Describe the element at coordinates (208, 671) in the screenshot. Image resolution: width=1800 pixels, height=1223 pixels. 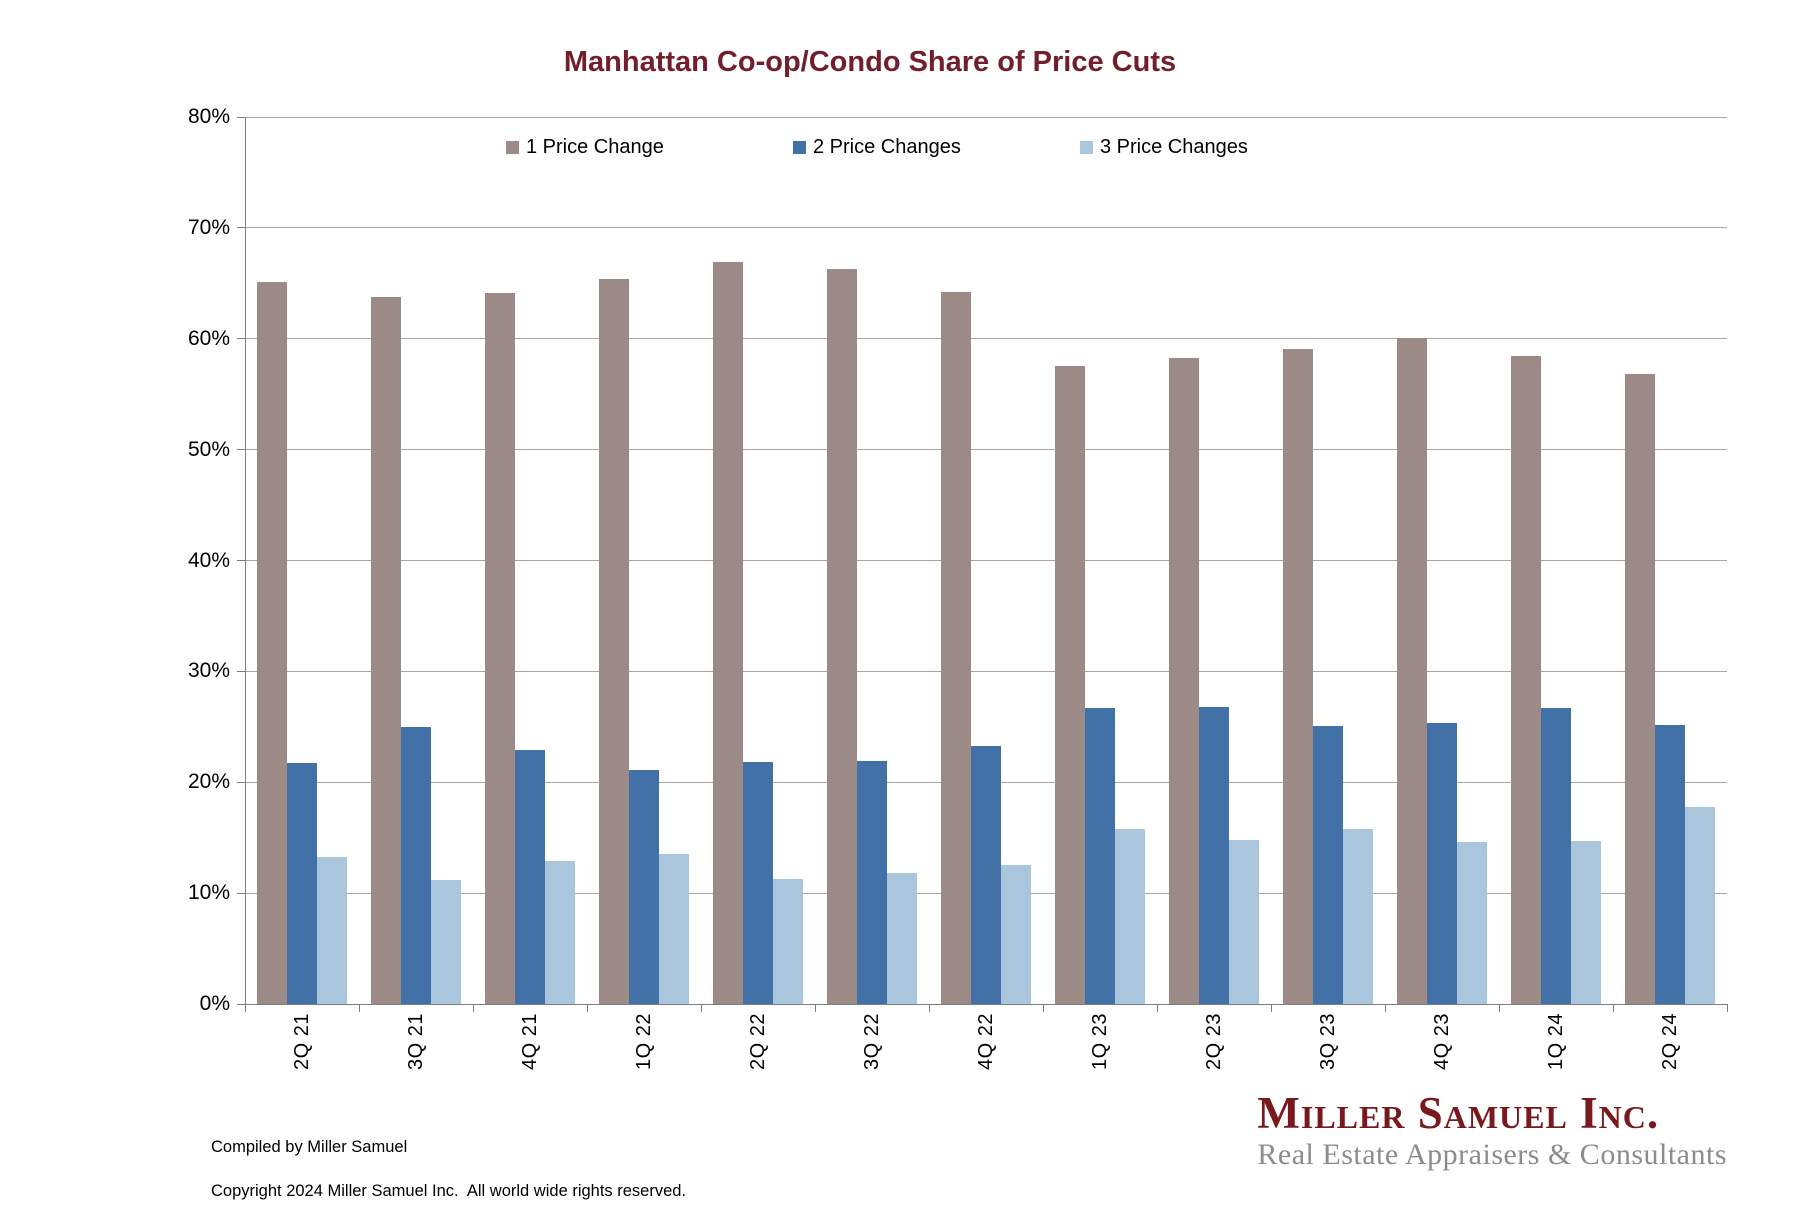
I see `y-axis-label-30: 30%` at that location.